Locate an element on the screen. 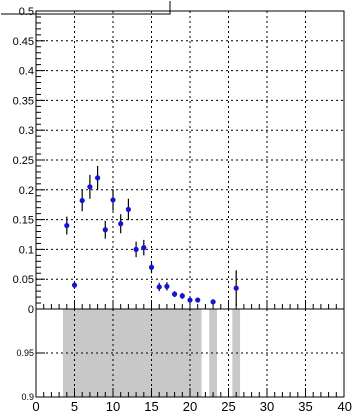 The height and width of the screenshot is (415, 357). upper-y-tick-label: 0.4 is located at coordinates (26, 72).